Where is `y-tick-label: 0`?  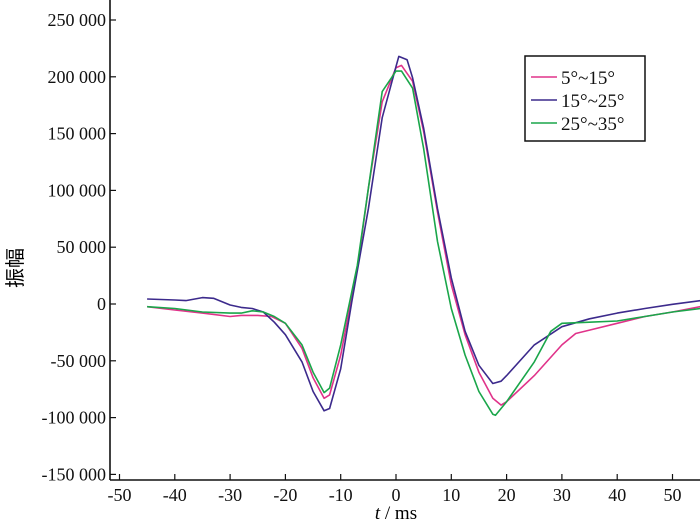 y-tick-label: 0 is located at coordinates (101, 304).